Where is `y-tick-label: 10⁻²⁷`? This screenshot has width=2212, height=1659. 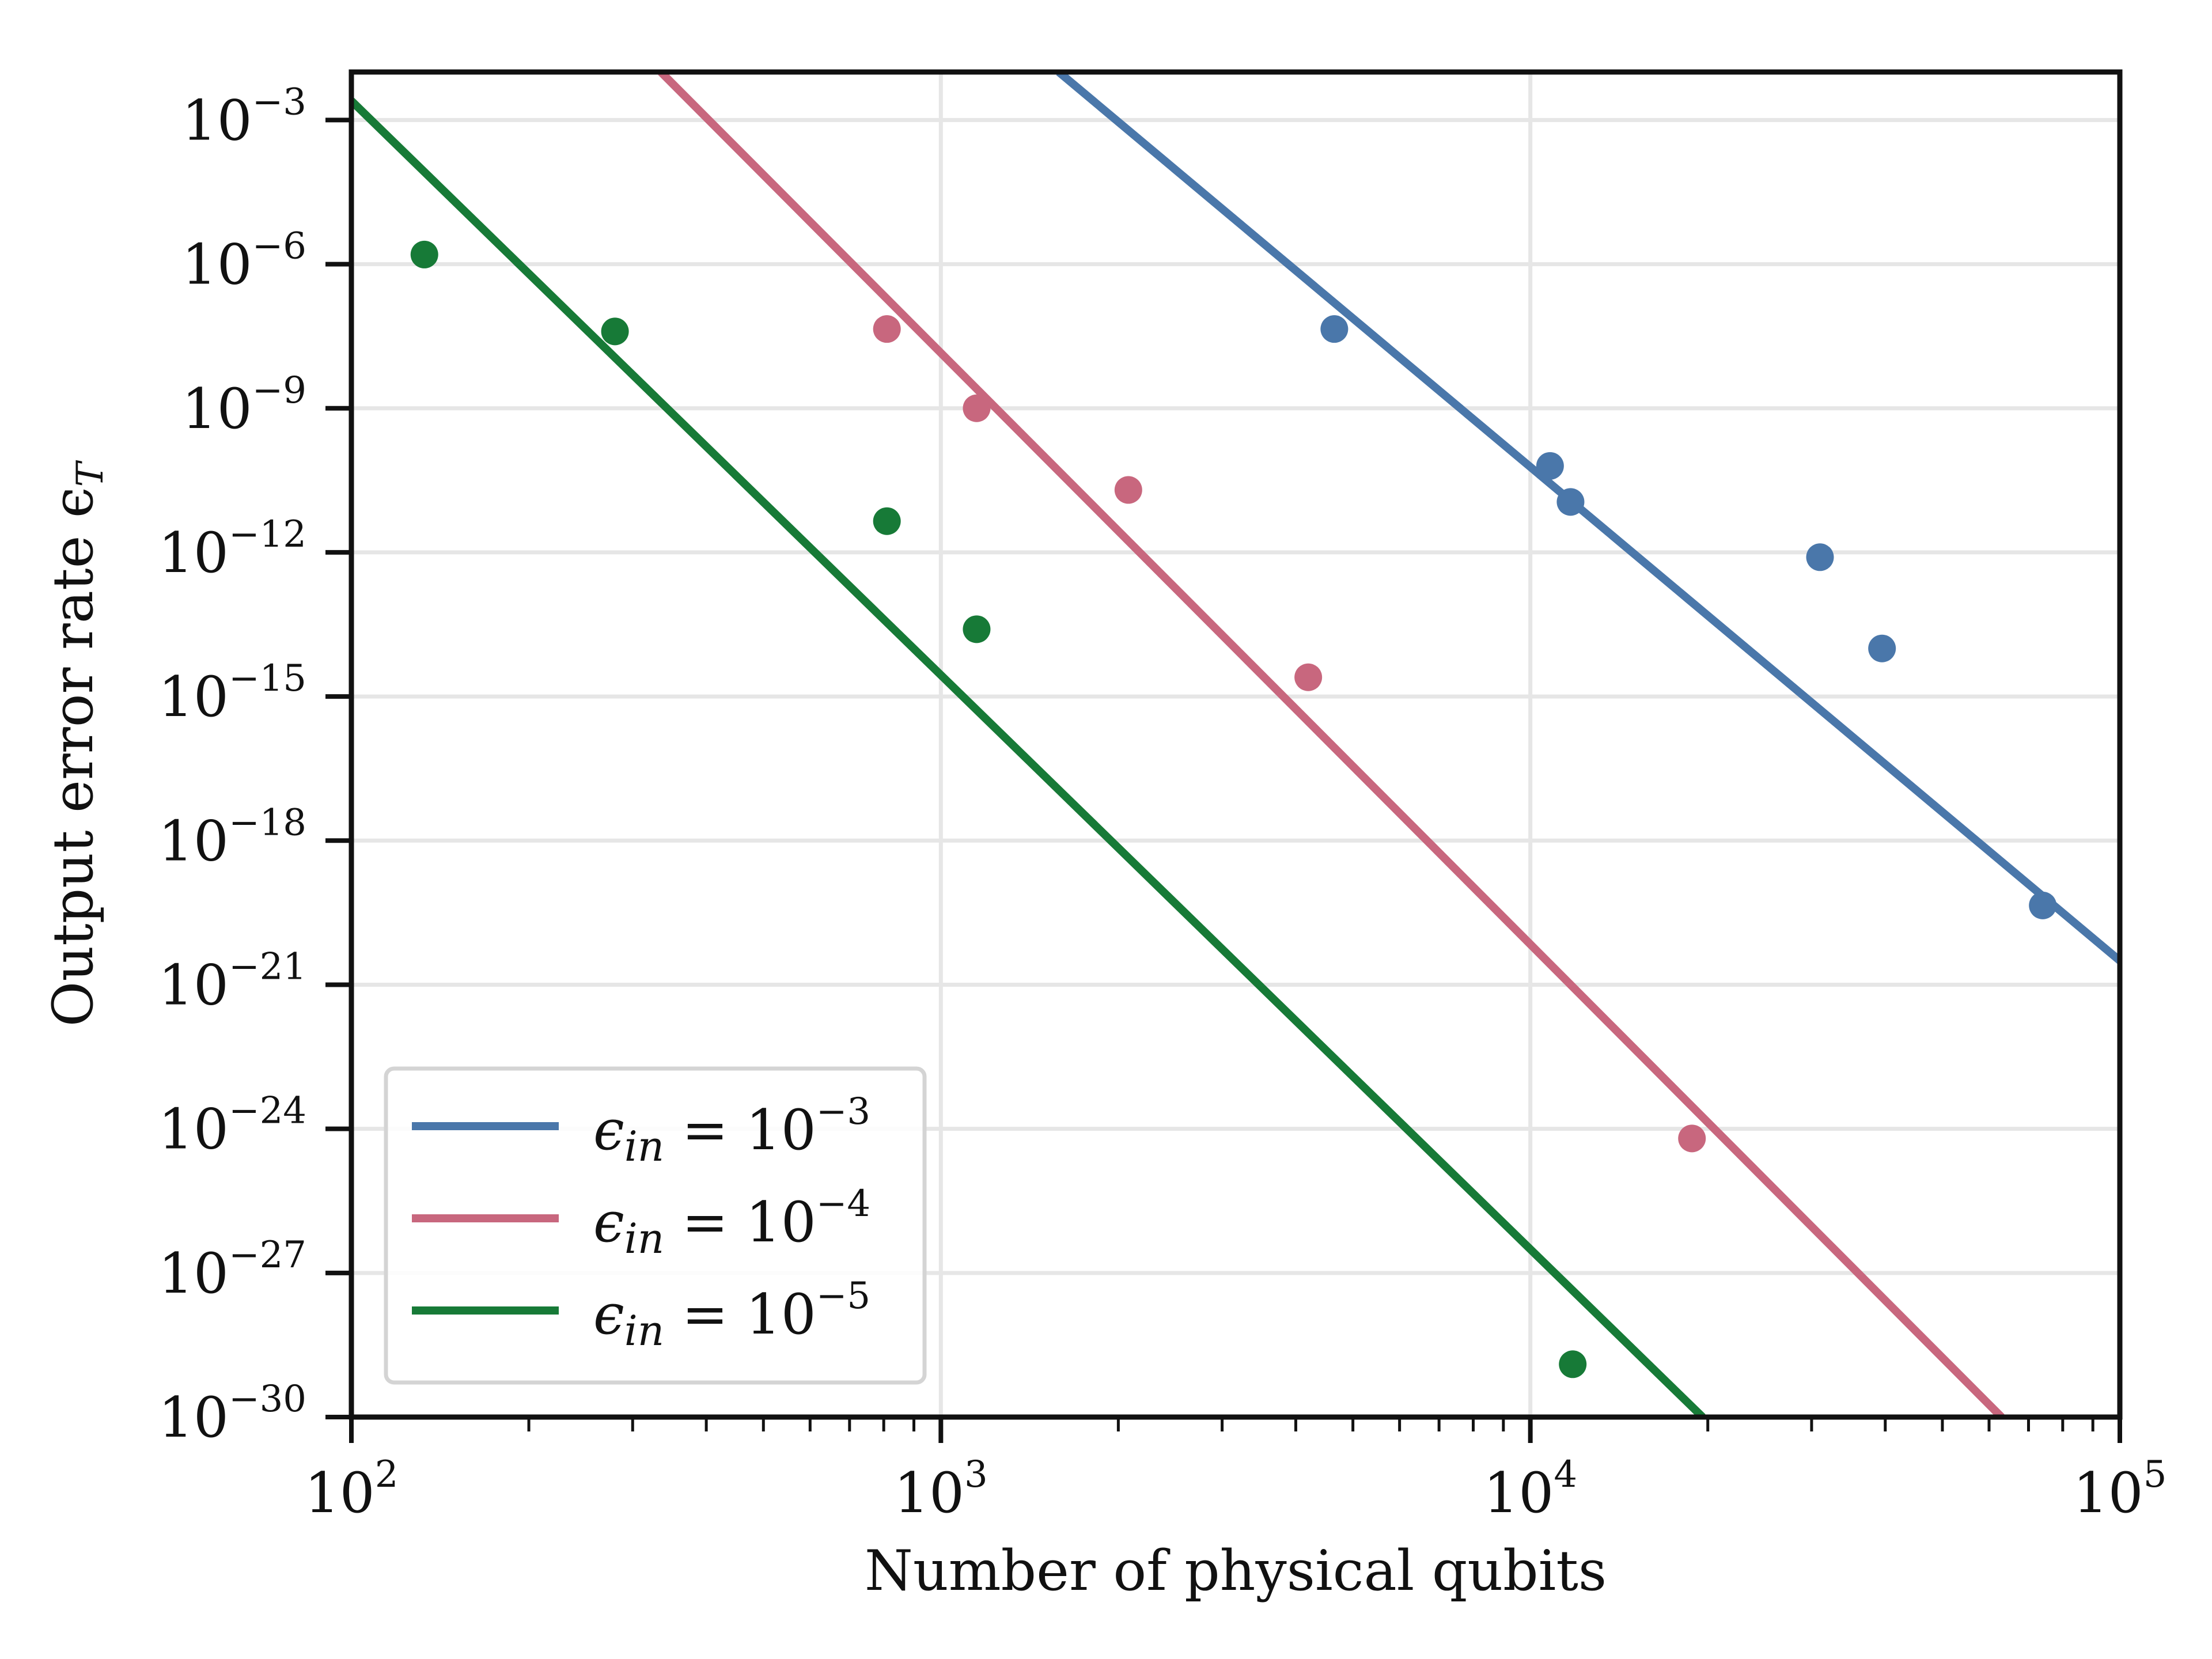 y-tick-label: 10⁻²⁷ is located at coordinates (232, 1270).